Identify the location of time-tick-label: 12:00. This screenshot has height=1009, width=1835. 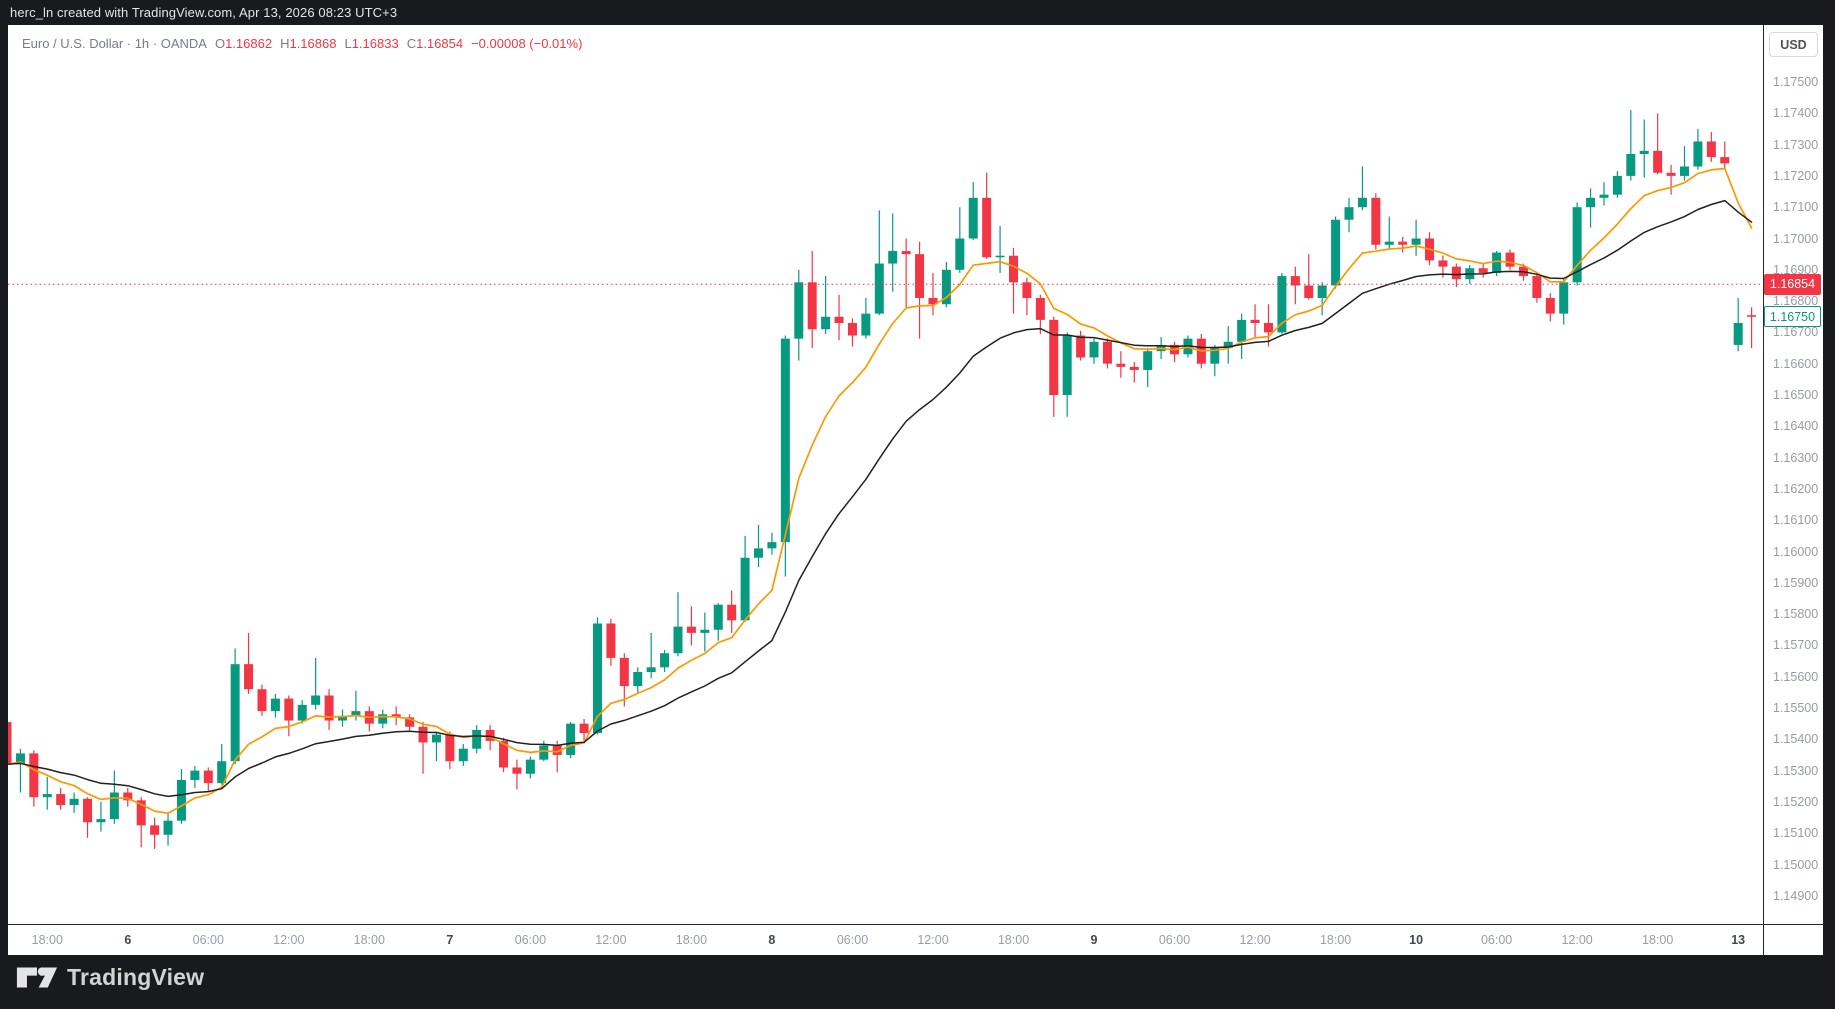
(1255, 940).